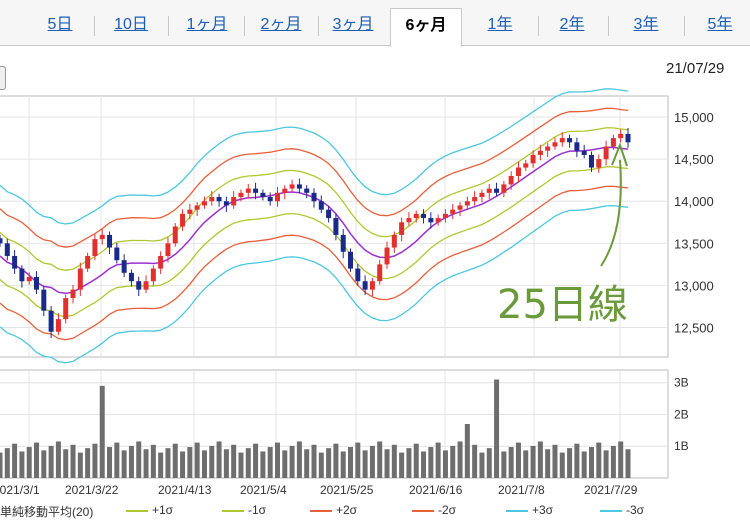 The image size is (750, 530). I want to click on legend-ma: 単純移動平均(20), so click(46, 511).